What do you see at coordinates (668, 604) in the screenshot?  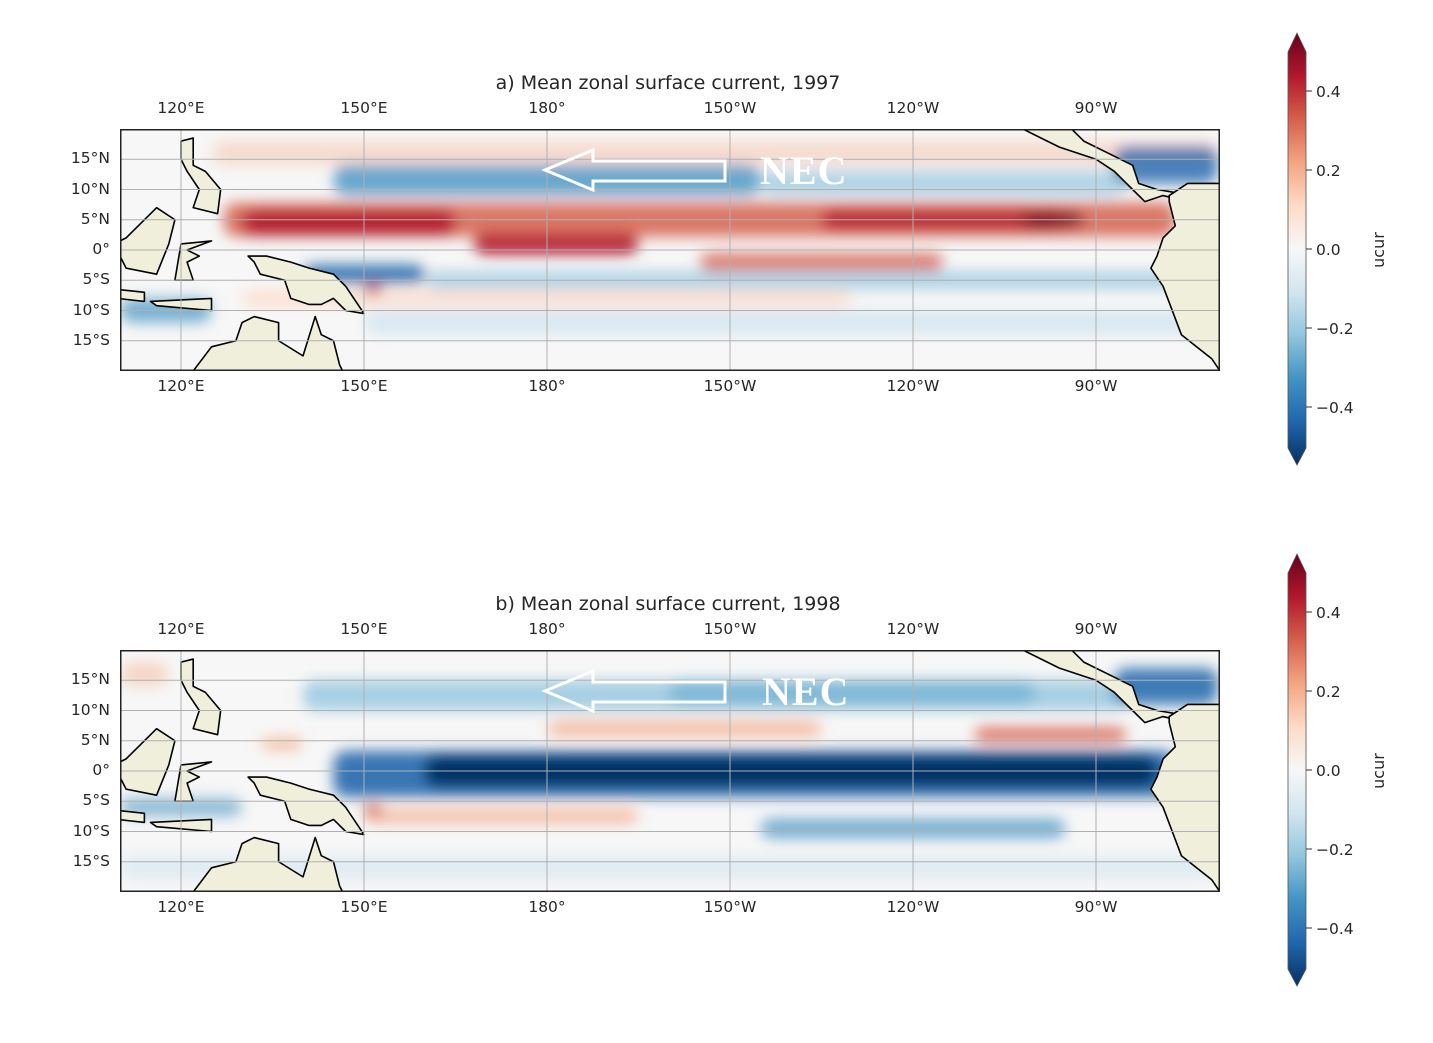 I see `panel-title: b) Mean zonal surface current, 1998` at bounding box center [668, 604].